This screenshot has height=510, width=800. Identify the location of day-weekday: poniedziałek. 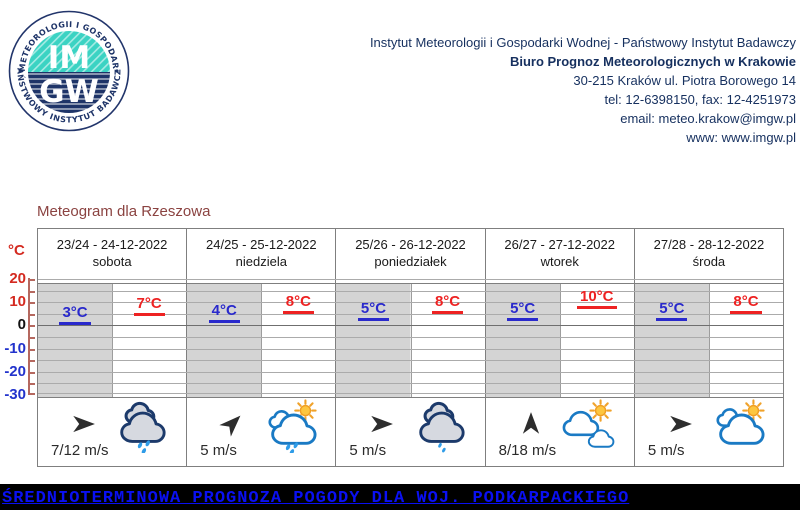
(410, 261).